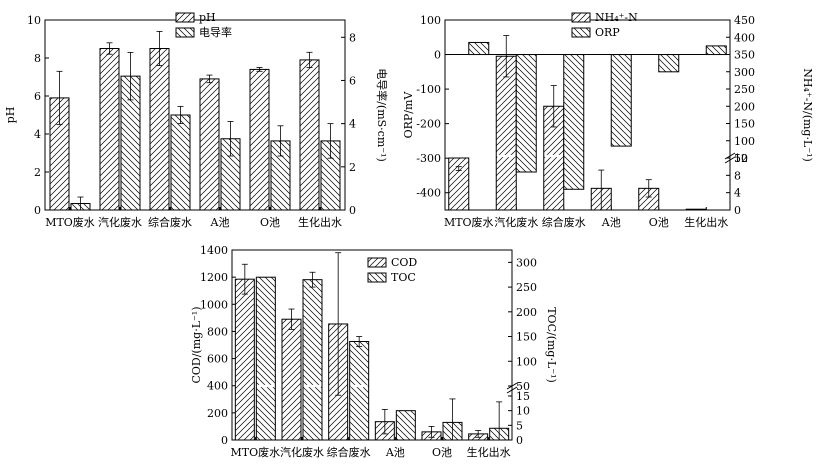 This screenshot has width=832, height=473. I want to click on legend-swatch-conductivity, so click(185, 32).